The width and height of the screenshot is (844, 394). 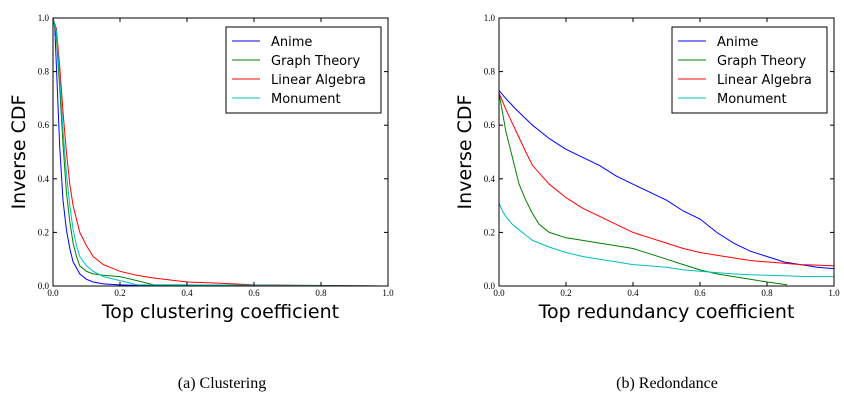 I want to click on x-axis-label: Top clustering coefficient, so click(x=220, y=312).